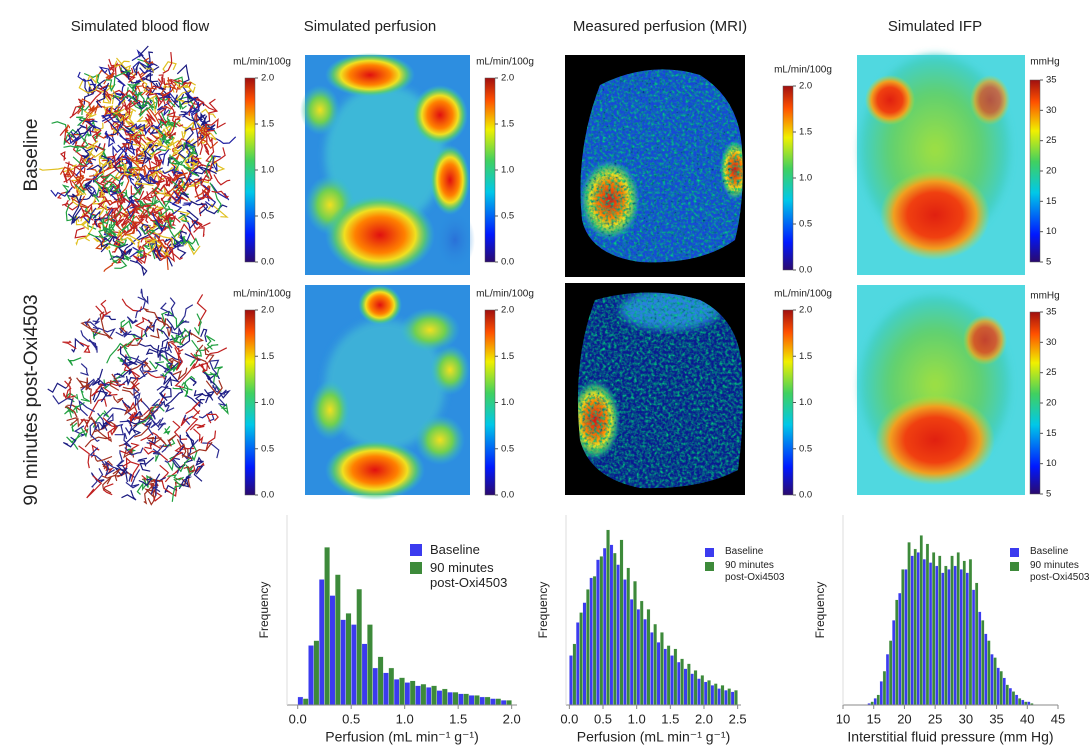  Describe the element at coordinates (745, 566) in the screenshot. I see `legend: Baseline 90 minutes post-Oxi4503` at that location.